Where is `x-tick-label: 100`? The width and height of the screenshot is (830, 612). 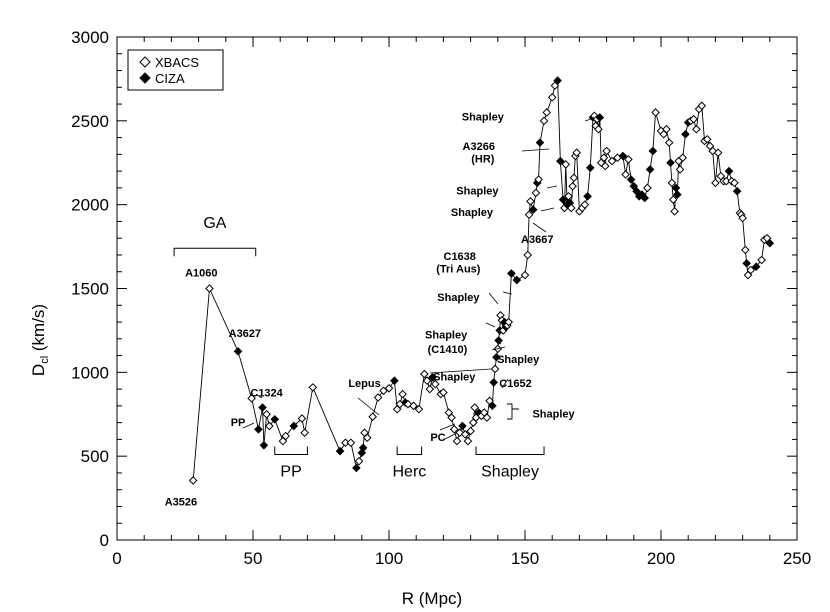
x-tick-label: 100 is located at coordinates (389, 558).